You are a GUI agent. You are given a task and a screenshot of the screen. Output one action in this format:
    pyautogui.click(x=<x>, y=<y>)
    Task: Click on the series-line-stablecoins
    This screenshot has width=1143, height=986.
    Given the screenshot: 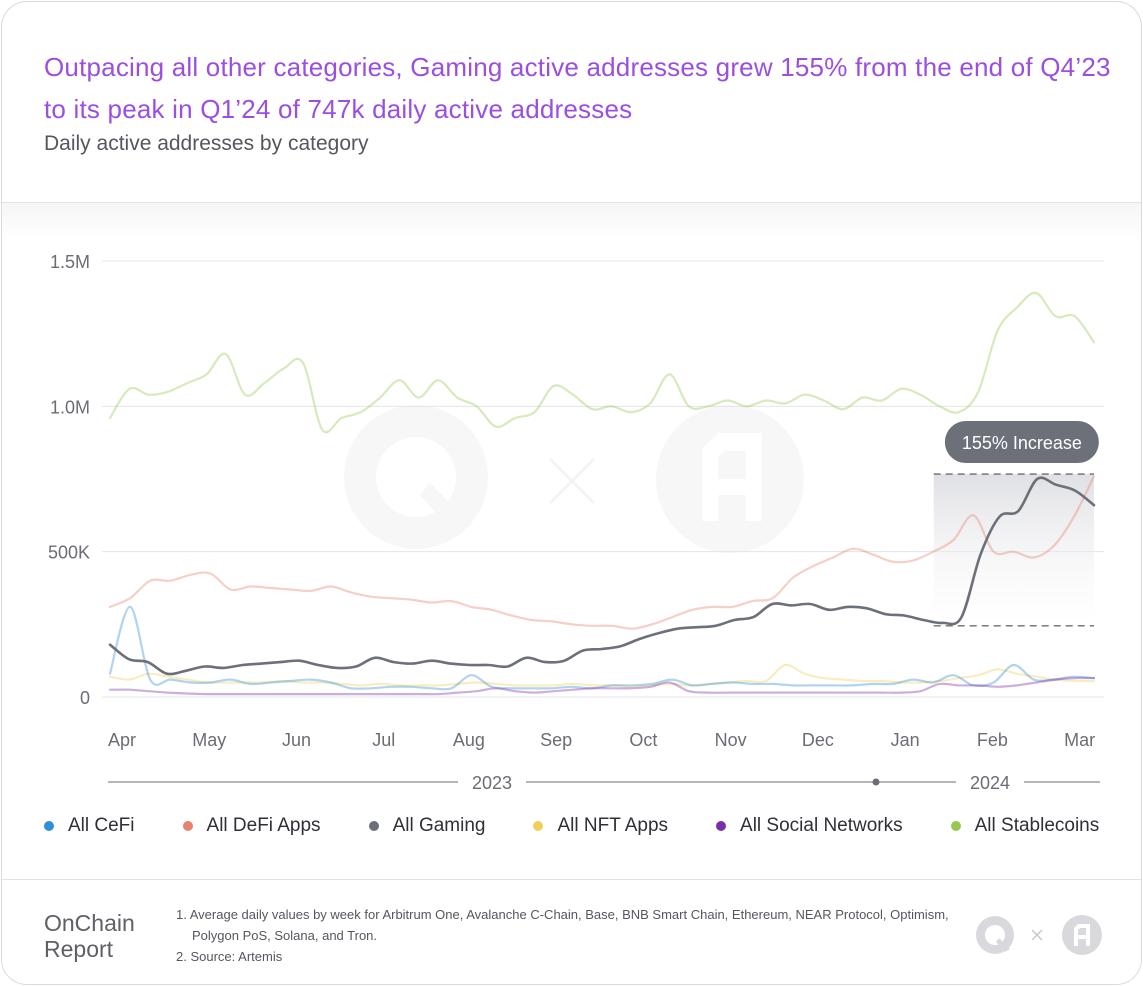 What is the action you would take?
    pyautogui.click(x=602, y=362)
    